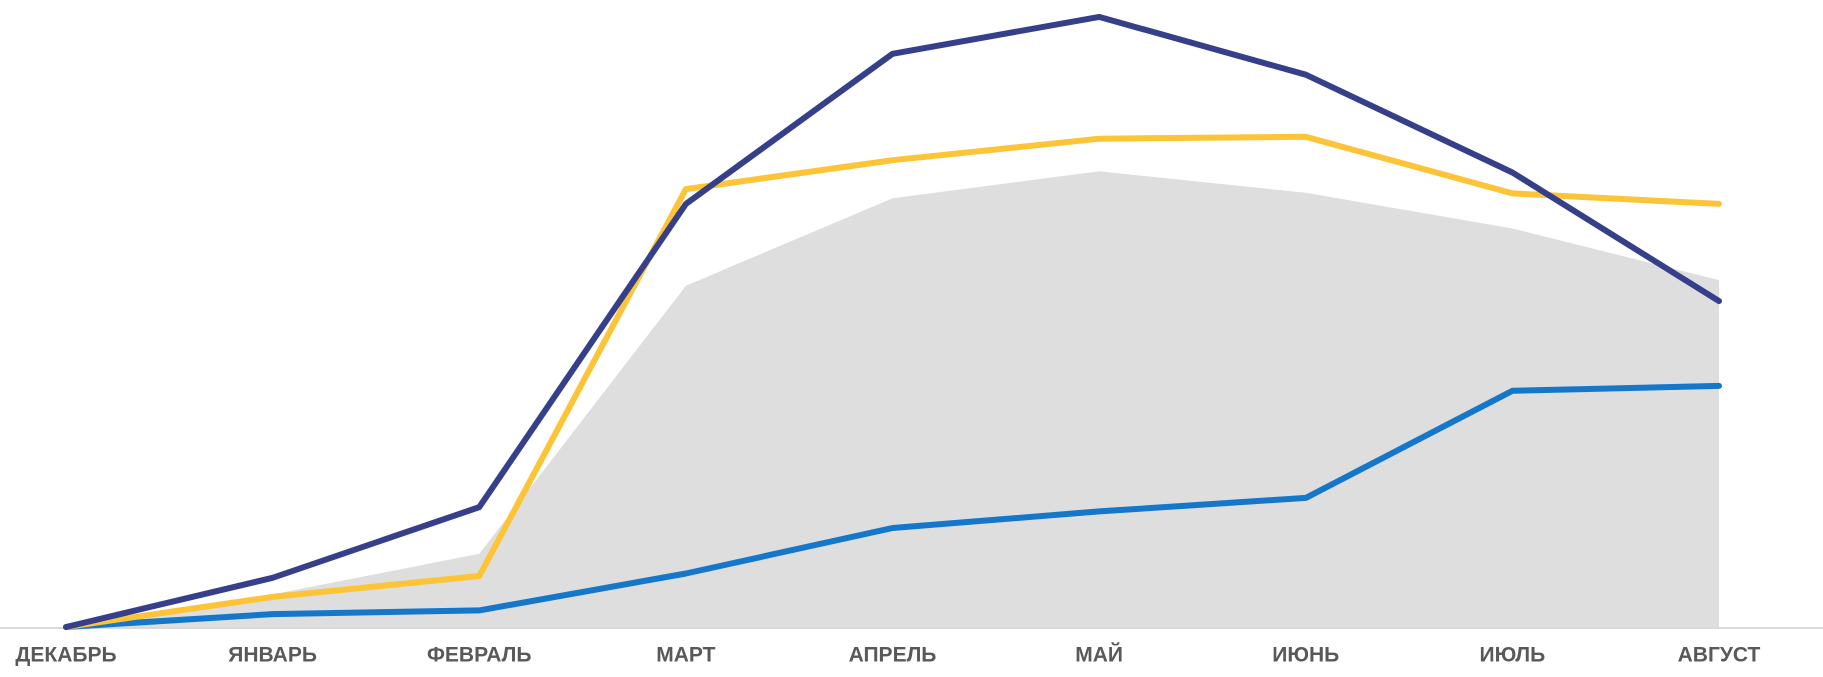 This screenshot has width=1823, height=677. What do you see at coordinates (685, 655) in the screenshot?
I see `x-tick-label: МАРТ` at bounding box center [685, 655].